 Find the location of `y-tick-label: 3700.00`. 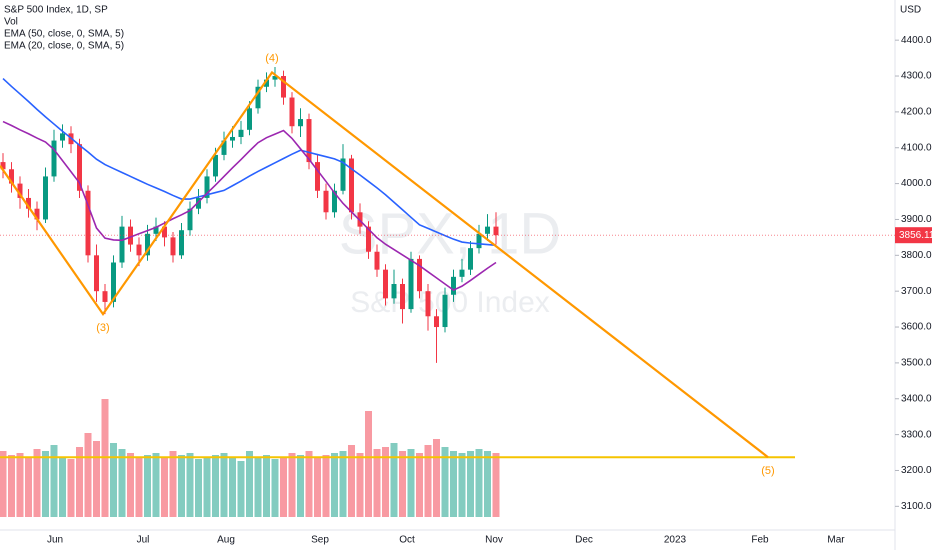

y-tick-label: 3700.00 is located at coordinates (916, 291).